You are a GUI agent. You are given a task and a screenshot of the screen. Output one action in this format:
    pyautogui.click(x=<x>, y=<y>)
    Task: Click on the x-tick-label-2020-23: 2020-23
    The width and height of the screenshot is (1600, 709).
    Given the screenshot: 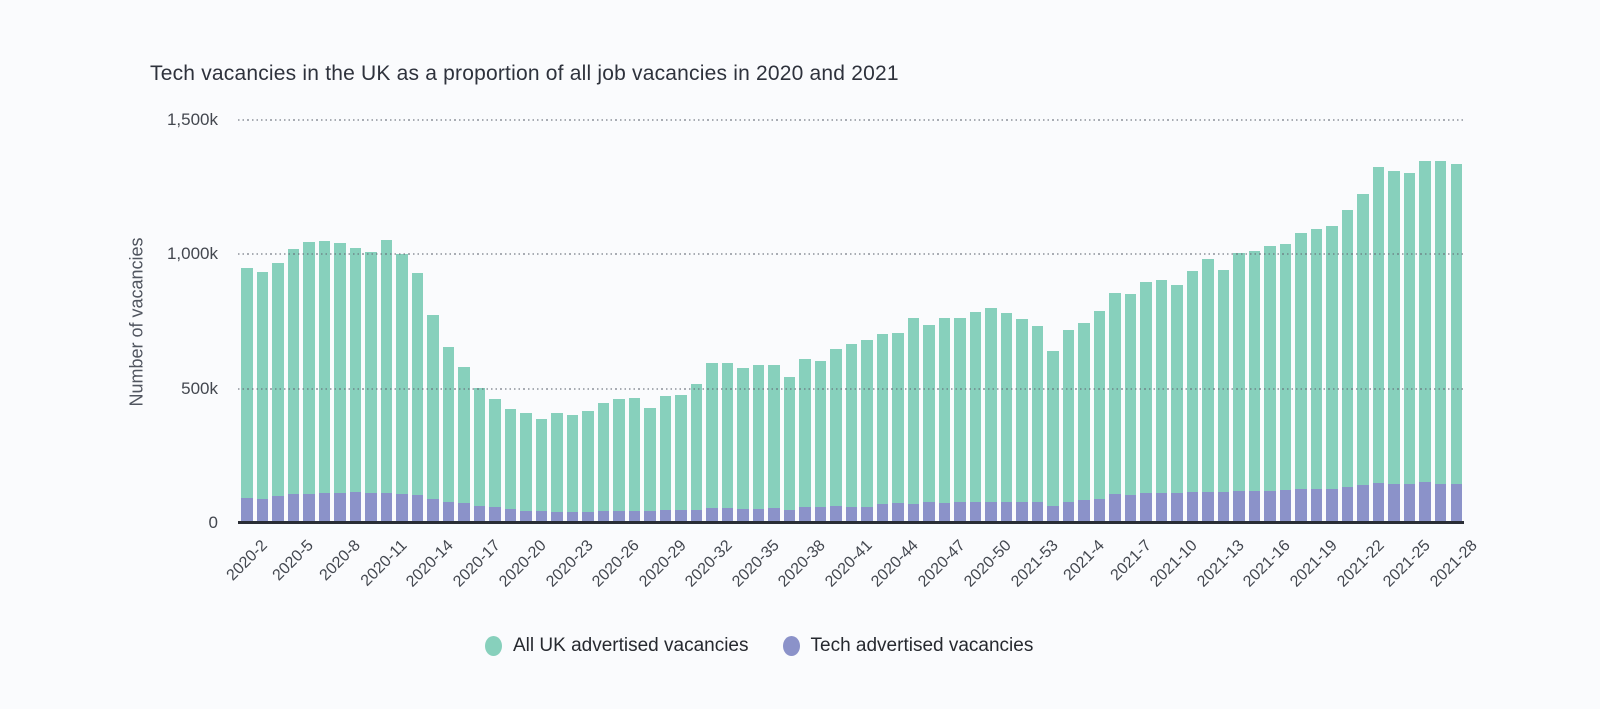 What is the action you would take?
    pyautogui.click(x=569, y=564)
    